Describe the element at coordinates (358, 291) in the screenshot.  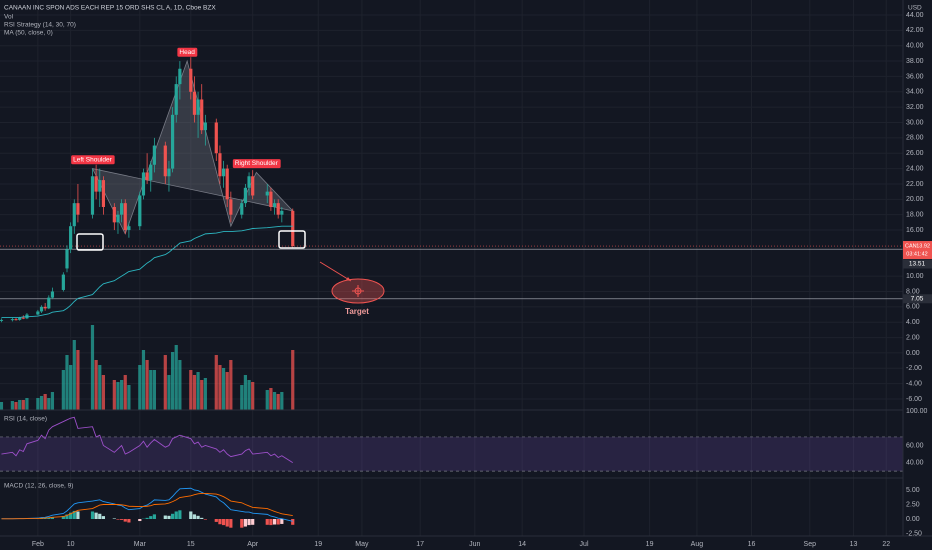
I see `target-icon` at that location.